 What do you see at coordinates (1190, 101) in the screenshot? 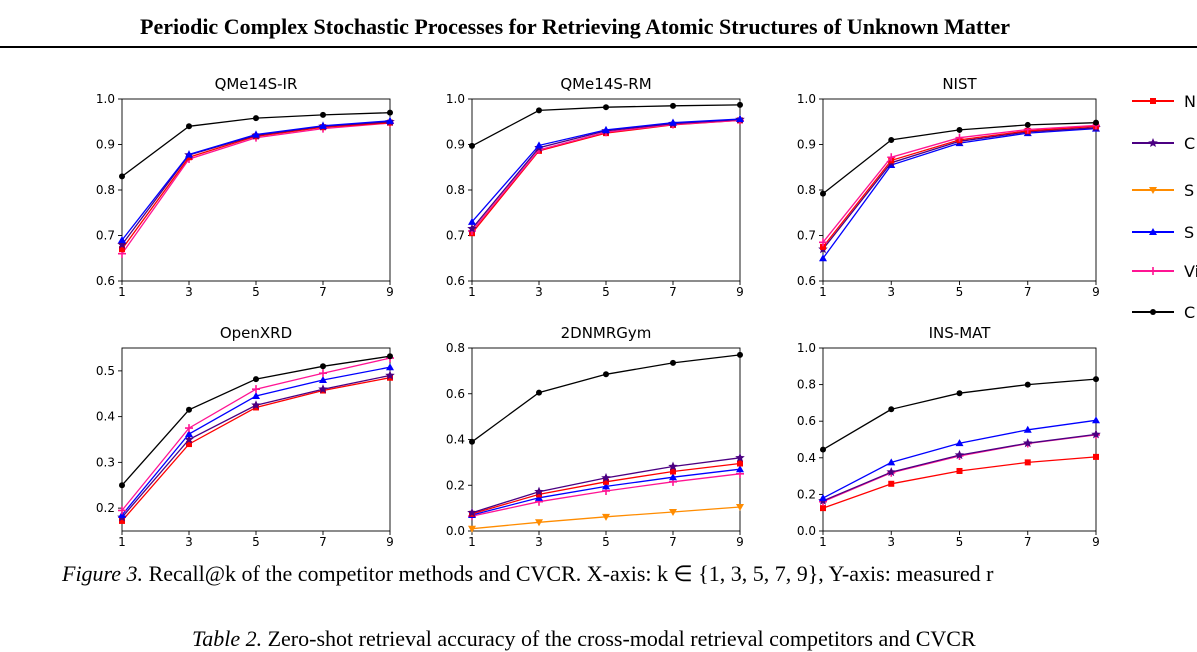
I see `legend-label: N` at bounding box center [1190, 101].